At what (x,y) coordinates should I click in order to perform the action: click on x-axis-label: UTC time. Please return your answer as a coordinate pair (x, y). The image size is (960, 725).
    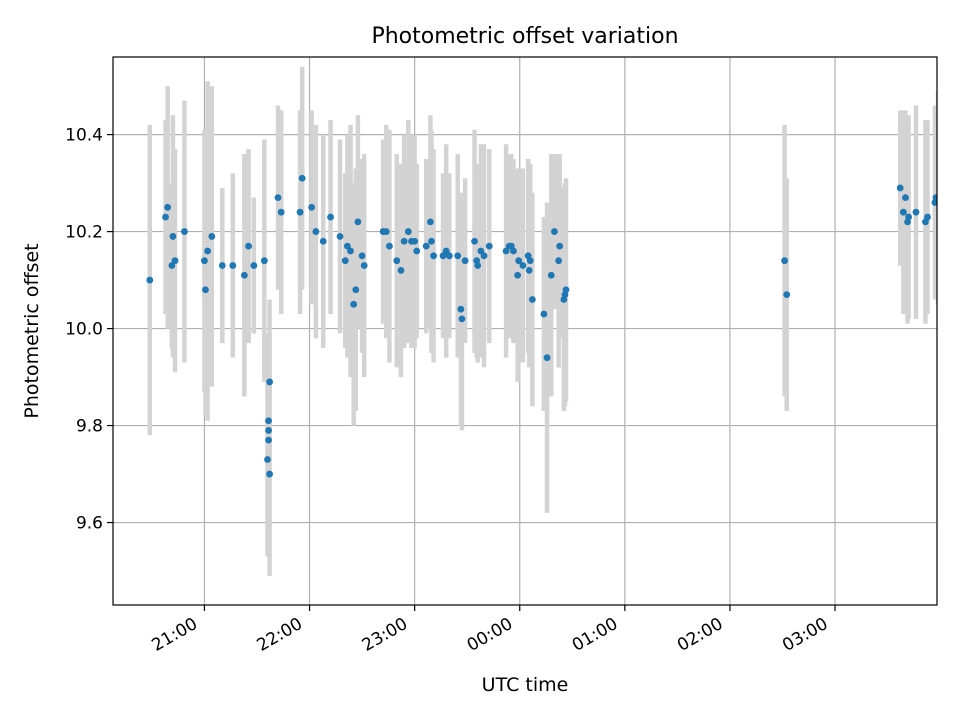
    Looking at the image, I should click on (525, 685).